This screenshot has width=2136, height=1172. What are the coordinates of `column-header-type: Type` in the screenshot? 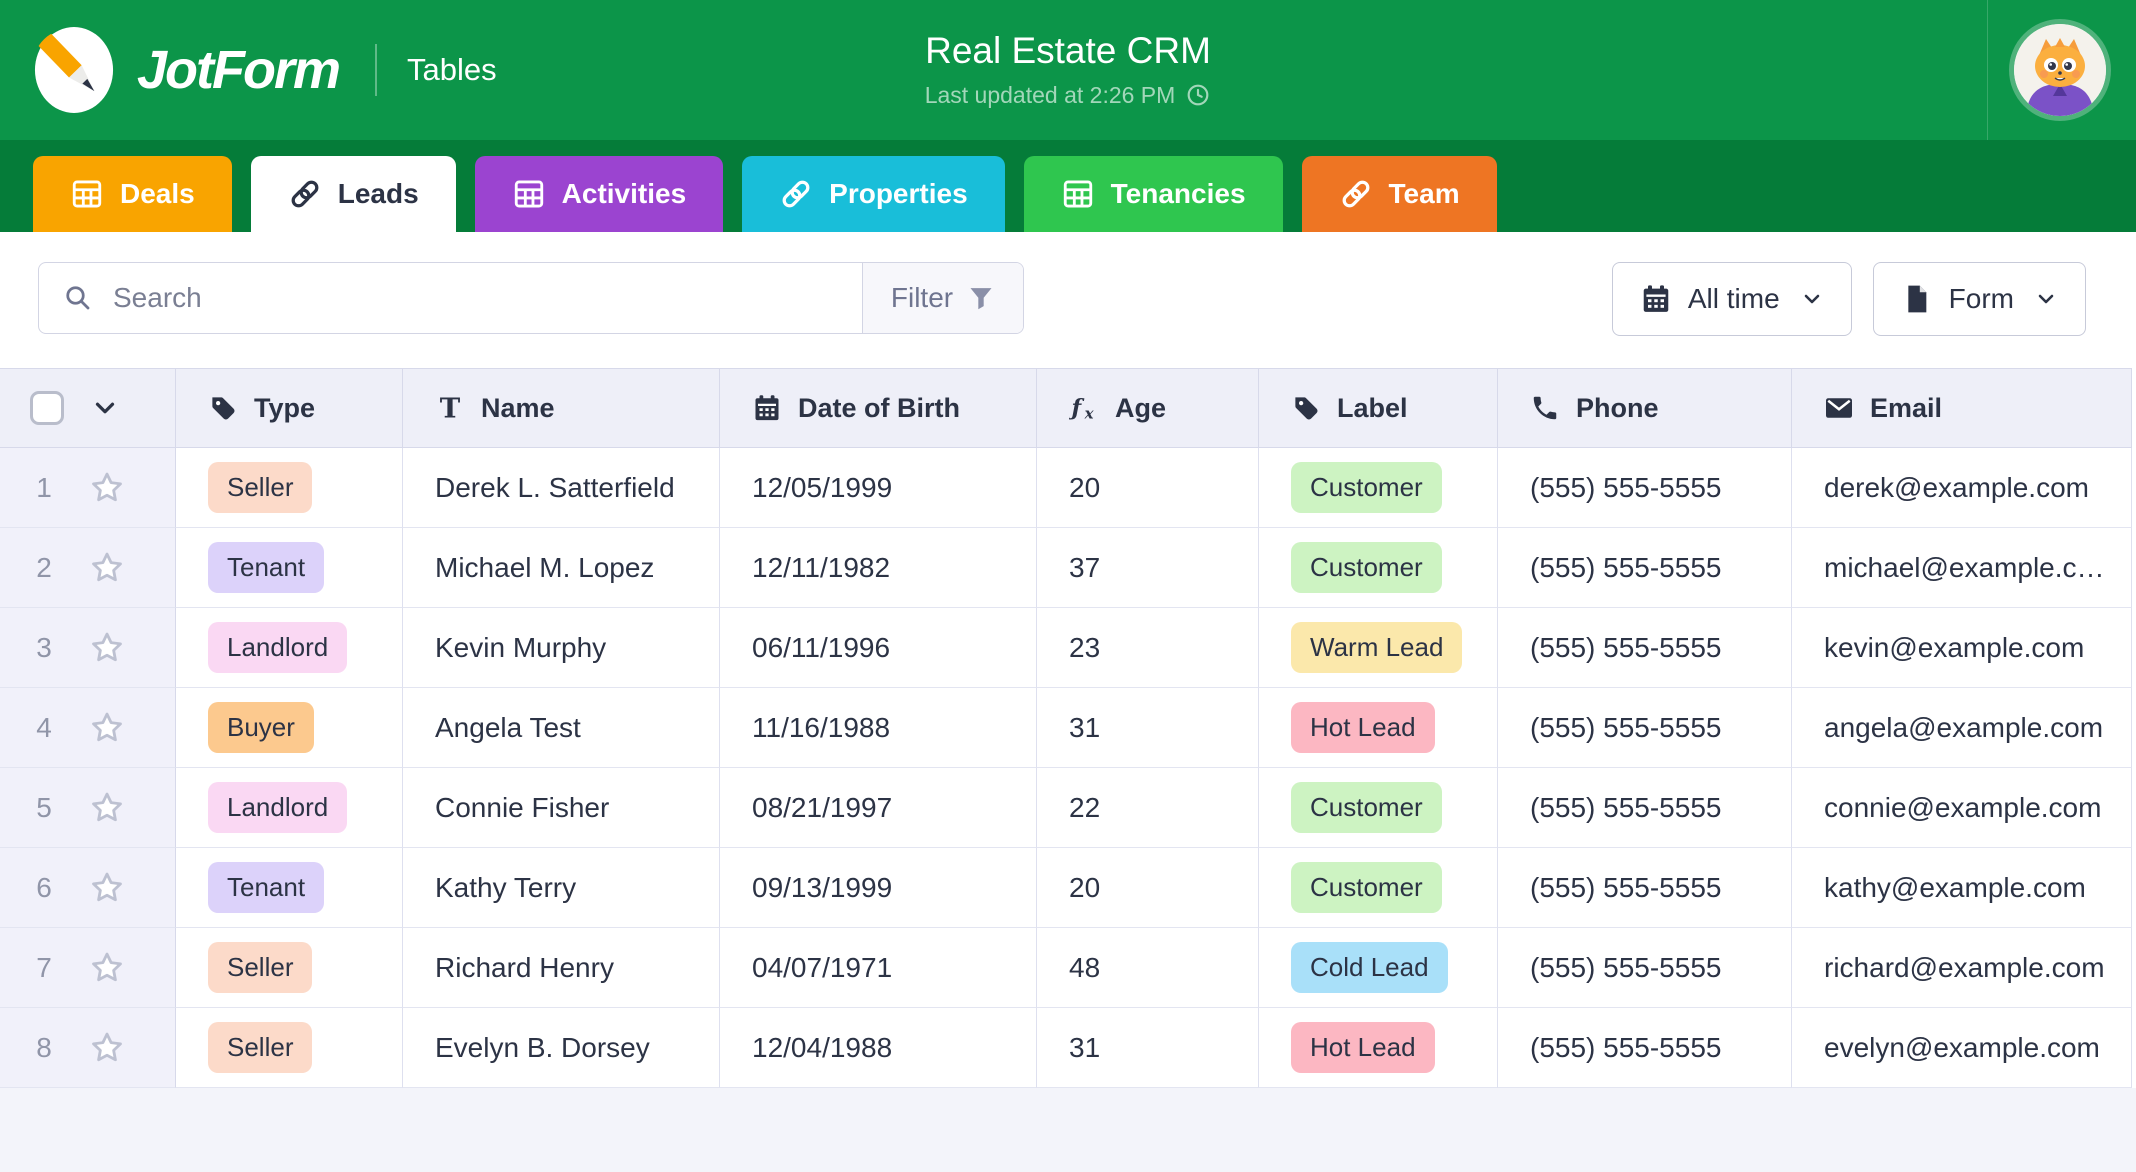 It's located at (289, 408).